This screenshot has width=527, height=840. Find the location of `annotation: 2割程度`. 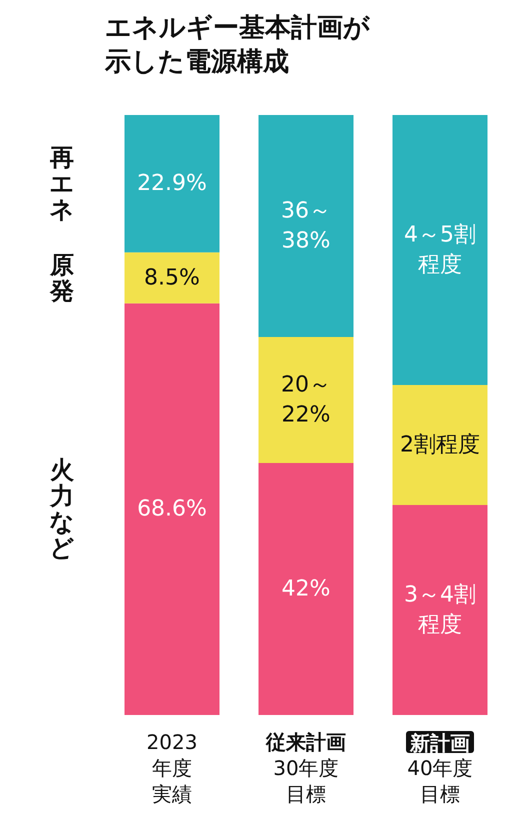

annotation: 2割程度 is located at coordinates (440, 445).